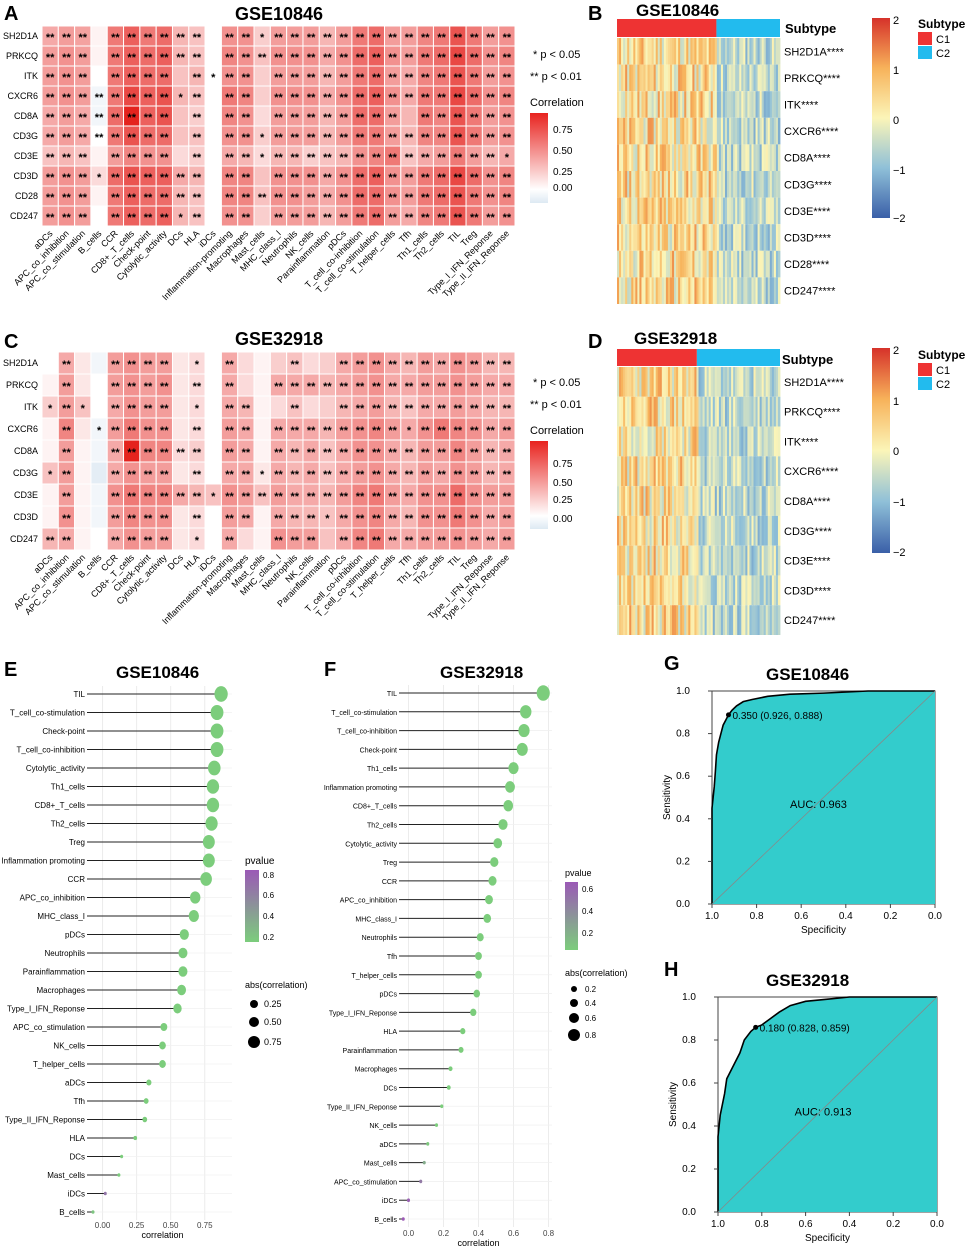 The image size is (969, 1251). Describe the element at coordinates (273, 1042) in the screenshot. I see `legend-e-size-tick: 0.75` at that location.